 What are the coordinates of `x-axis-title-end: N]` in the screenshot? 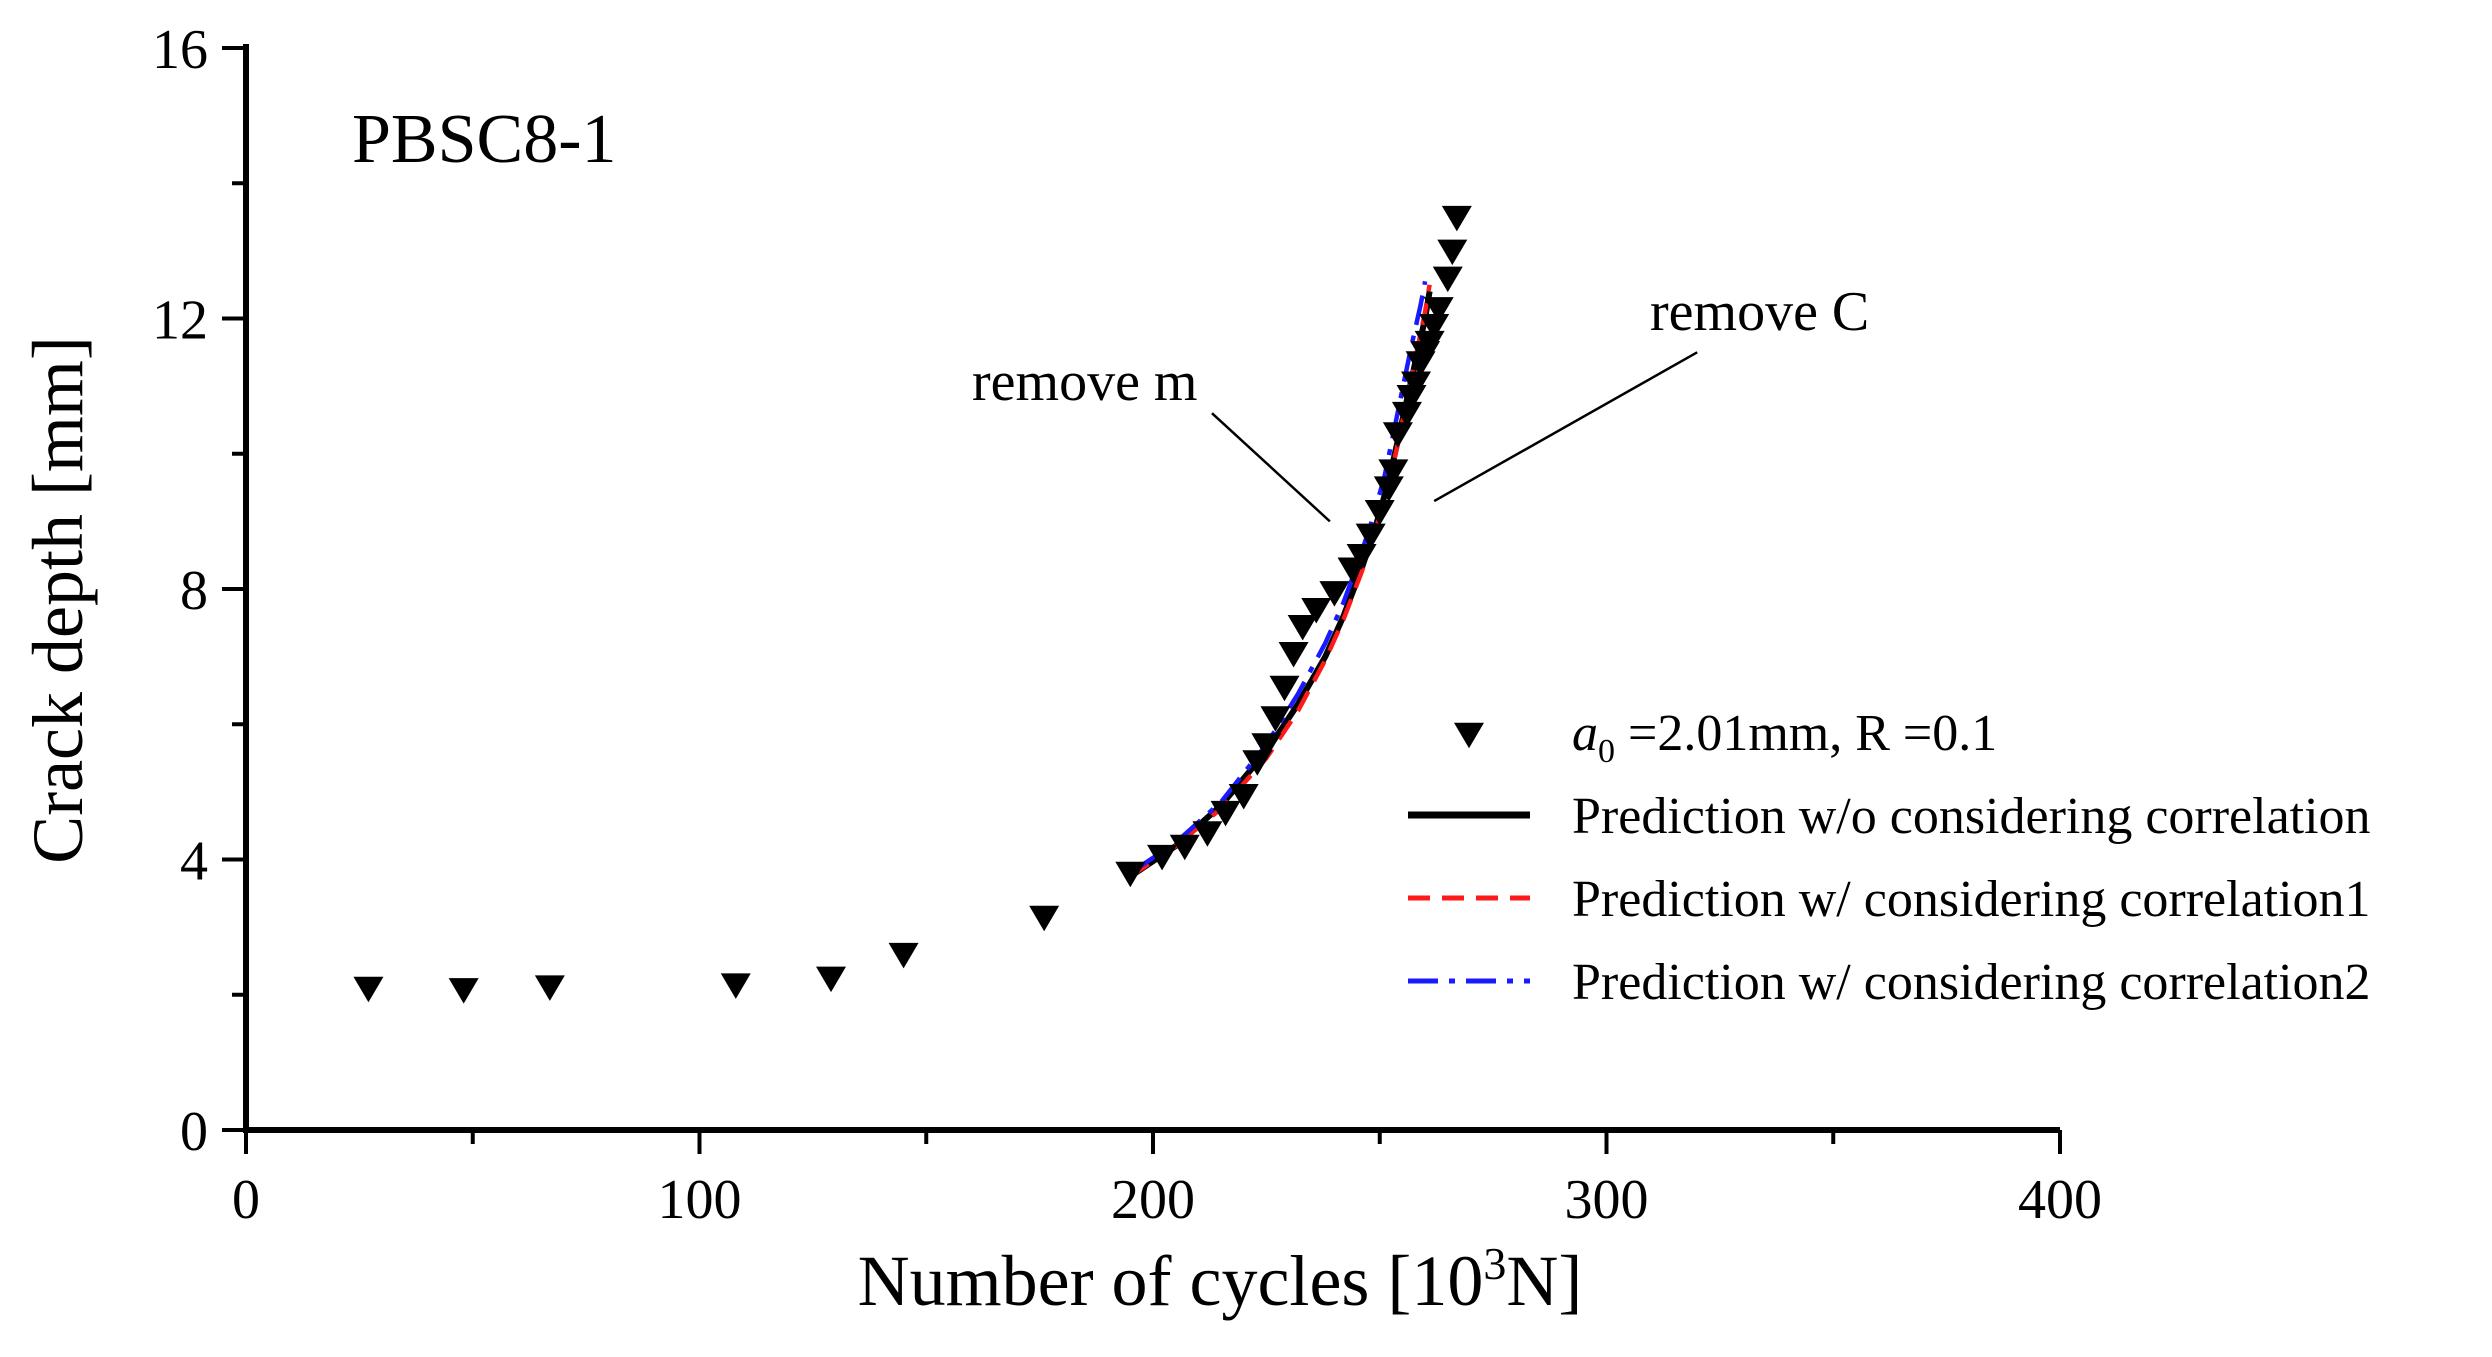 It's located at (1544, 1281).